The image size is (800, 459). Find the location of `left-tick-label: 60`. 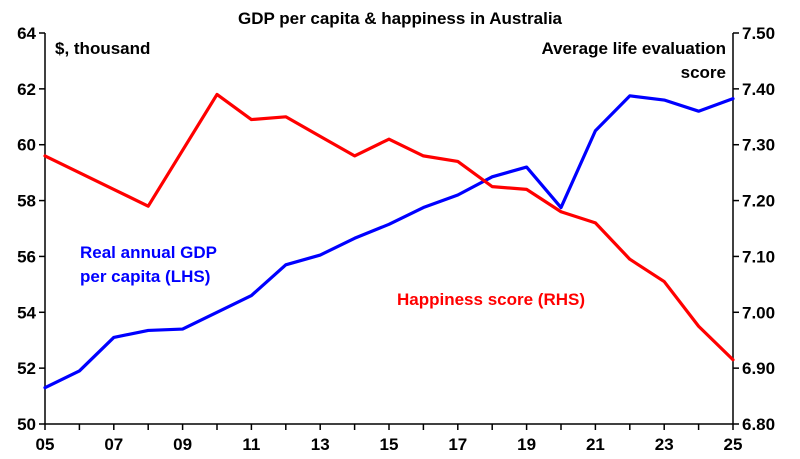

left-tick-label: 60 is located at coordinates (26, 145).